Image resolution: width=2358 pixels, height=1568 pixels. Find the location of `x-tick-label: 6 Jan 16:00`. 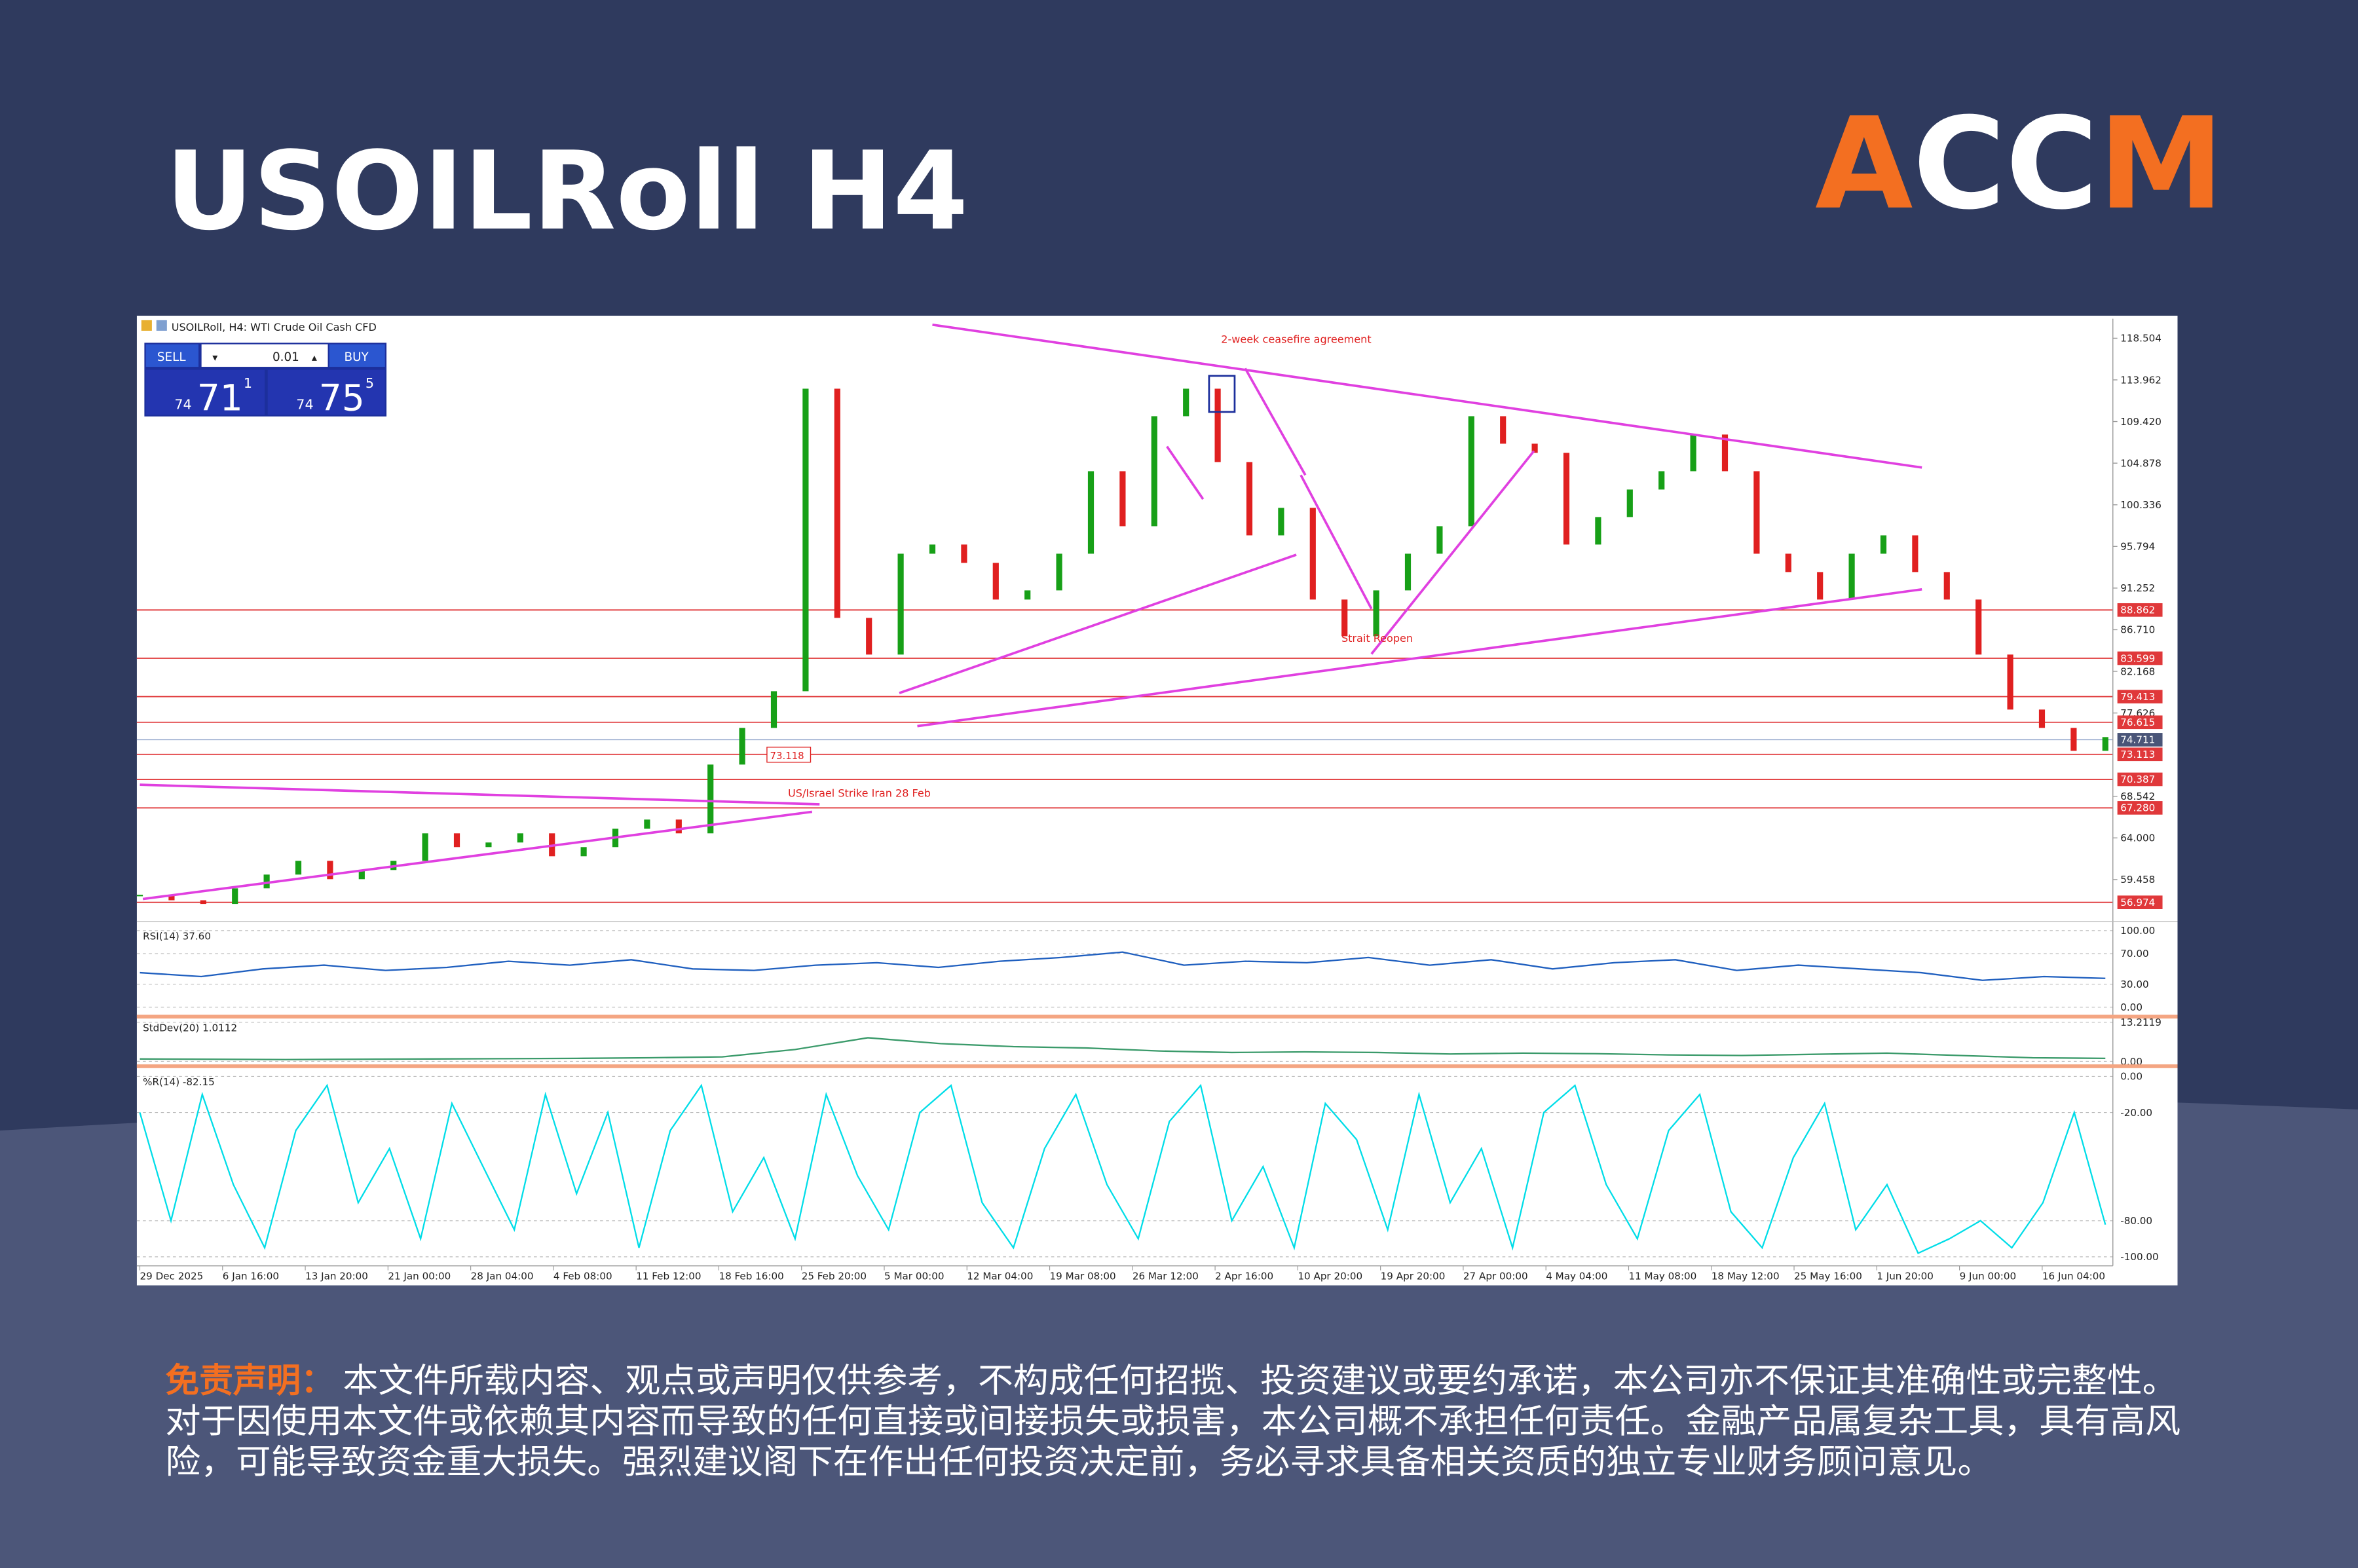

x-tick-label: 6 Jan 16:00 is located at coordinates (251, 1276).